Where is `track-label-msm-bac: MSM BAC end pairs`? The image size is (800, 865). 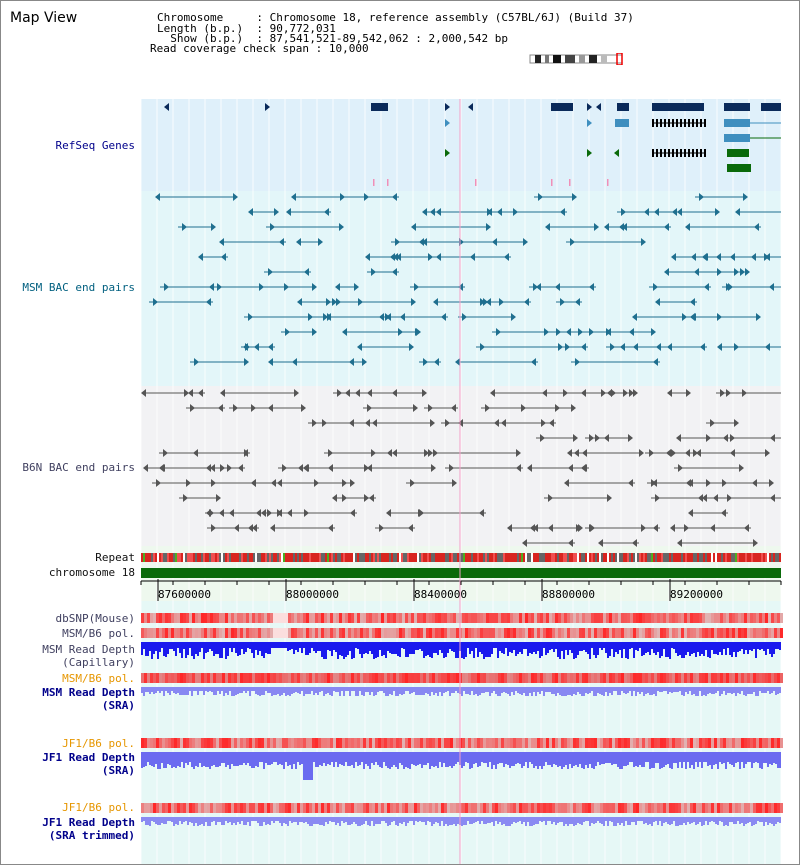 track-label-msm-bac: MSM BAC end pairs is located at coordinates (78, 287).